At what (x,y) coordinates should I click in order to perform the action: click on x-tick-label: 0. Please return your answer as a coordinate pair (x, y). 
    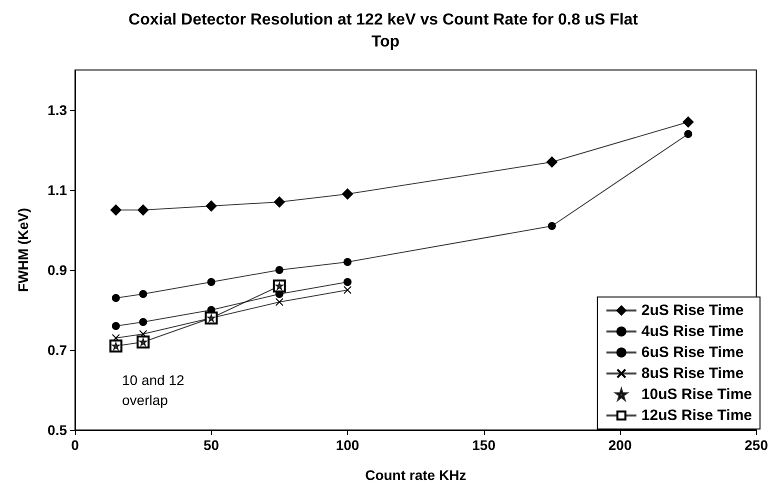
    Looking at the image, I should click on (75, 445).